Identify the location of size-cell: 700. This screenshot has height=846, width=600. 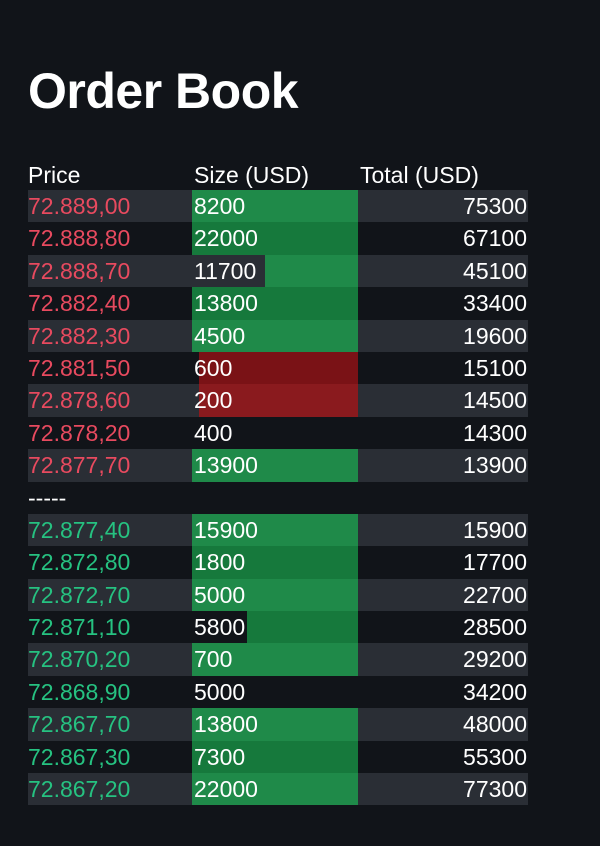
(275, 659).